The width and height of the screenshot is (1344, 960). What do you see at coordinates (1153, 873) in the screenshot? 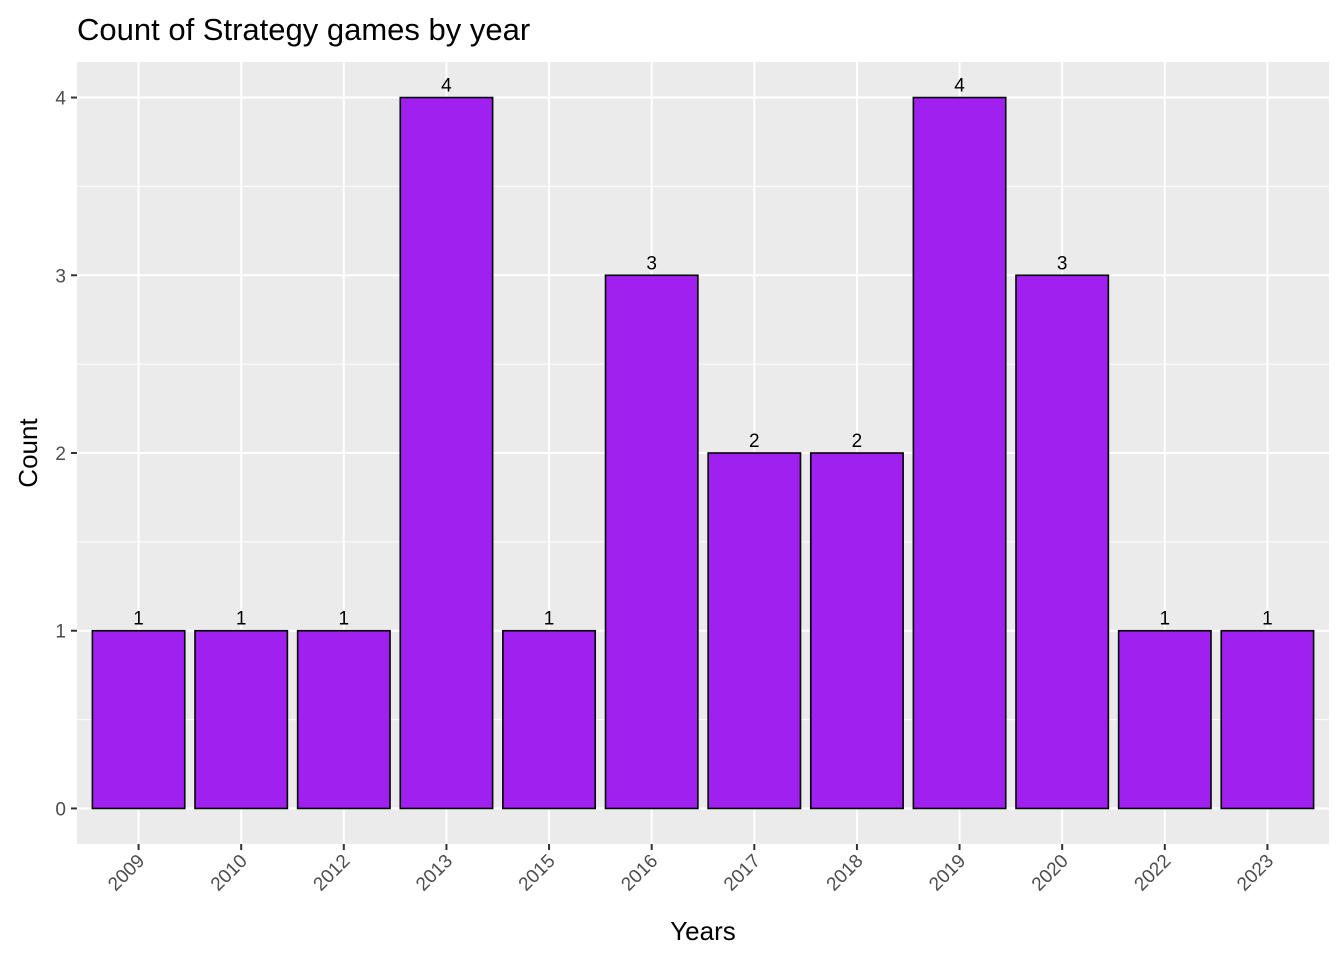
I see `x-tick-label: 2022` at bounding box center [1153, 873].